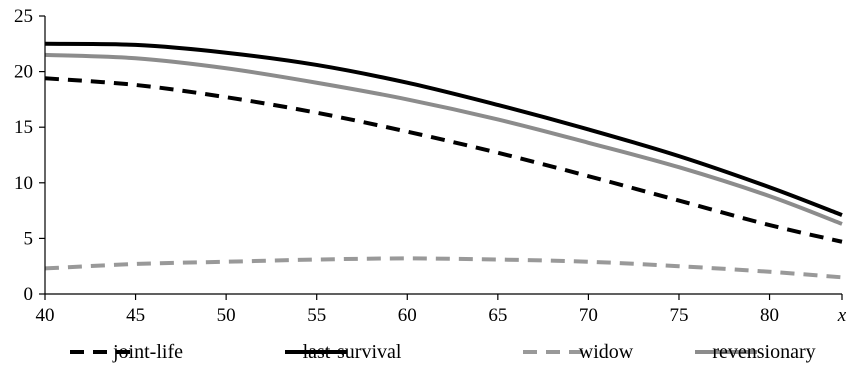  I want to click on y-tick-label: 15, so click(23, 127).